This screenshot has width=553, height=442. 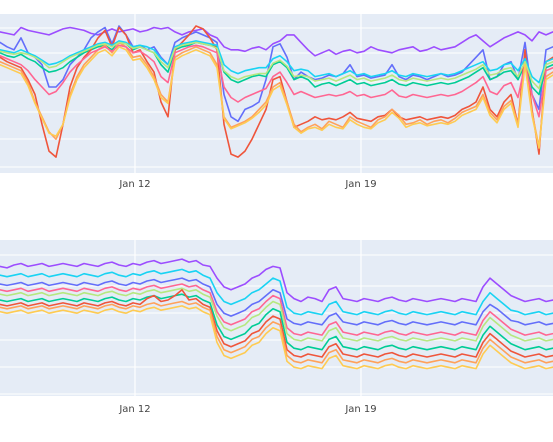 What do you see at coordinates (134, 184) in the screenshot?
I see `top-x-tick-label-jan-12: Jan 12` at bounding box center [134, 184].